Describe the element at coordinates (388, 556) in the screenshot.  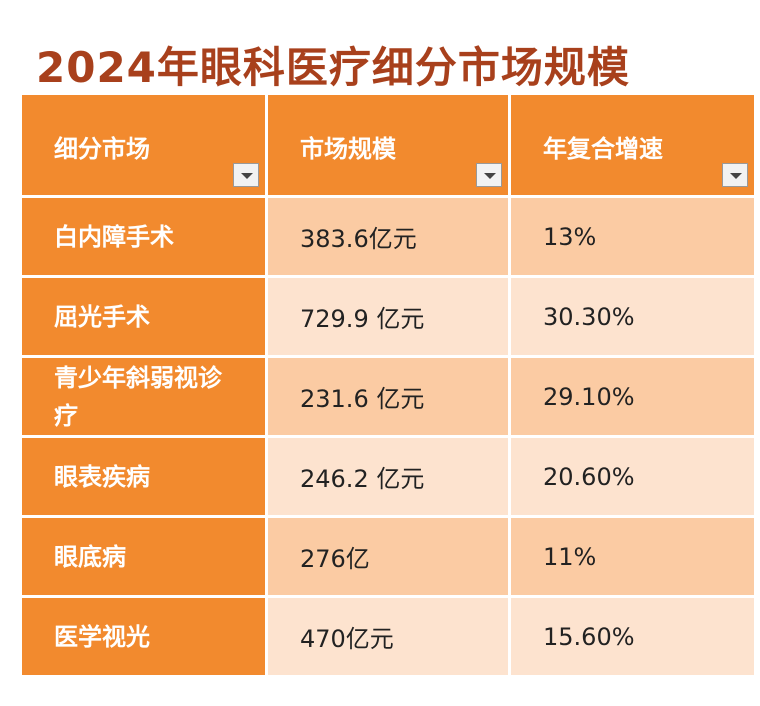
I see `data-cell: 276亿` at that location.